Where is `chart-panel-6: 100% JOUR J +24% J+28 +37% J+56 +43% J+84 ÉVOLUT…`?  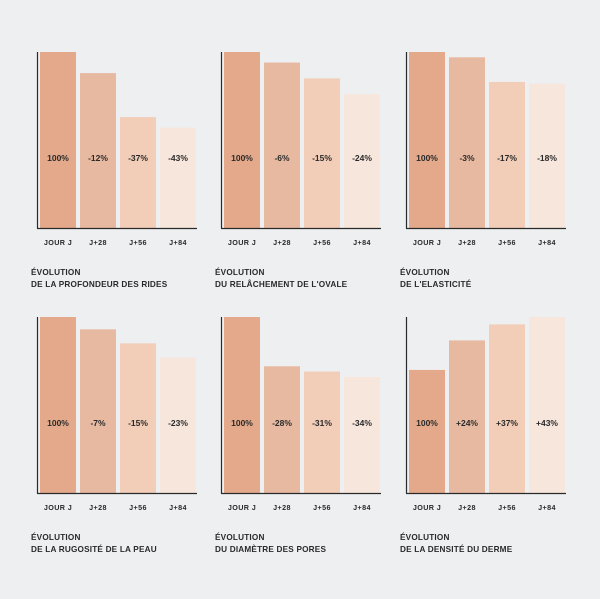
chart-panel-6: 100% JOUR J +24% J+28 +37% J+56 +43% J+84 ÉVOLUT… is located at coordinates (490, 447).